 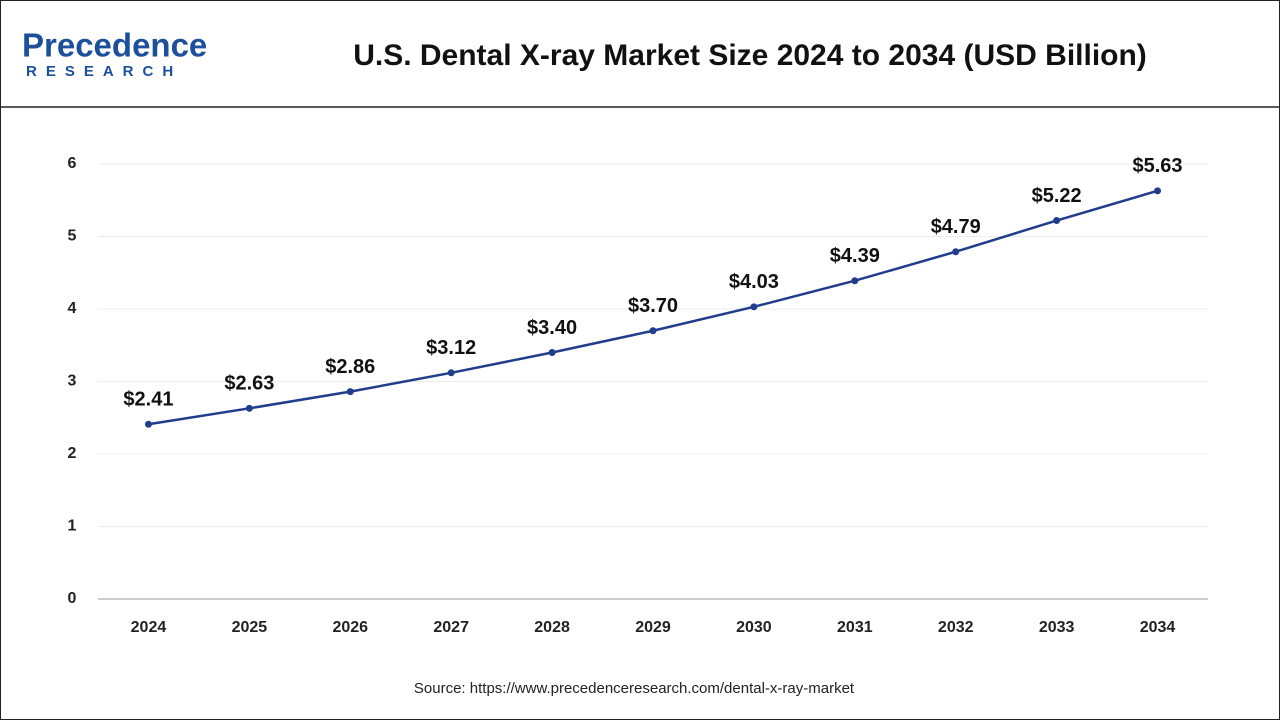 I want to click on data-label: $2.41, so click(x=148, y=400).